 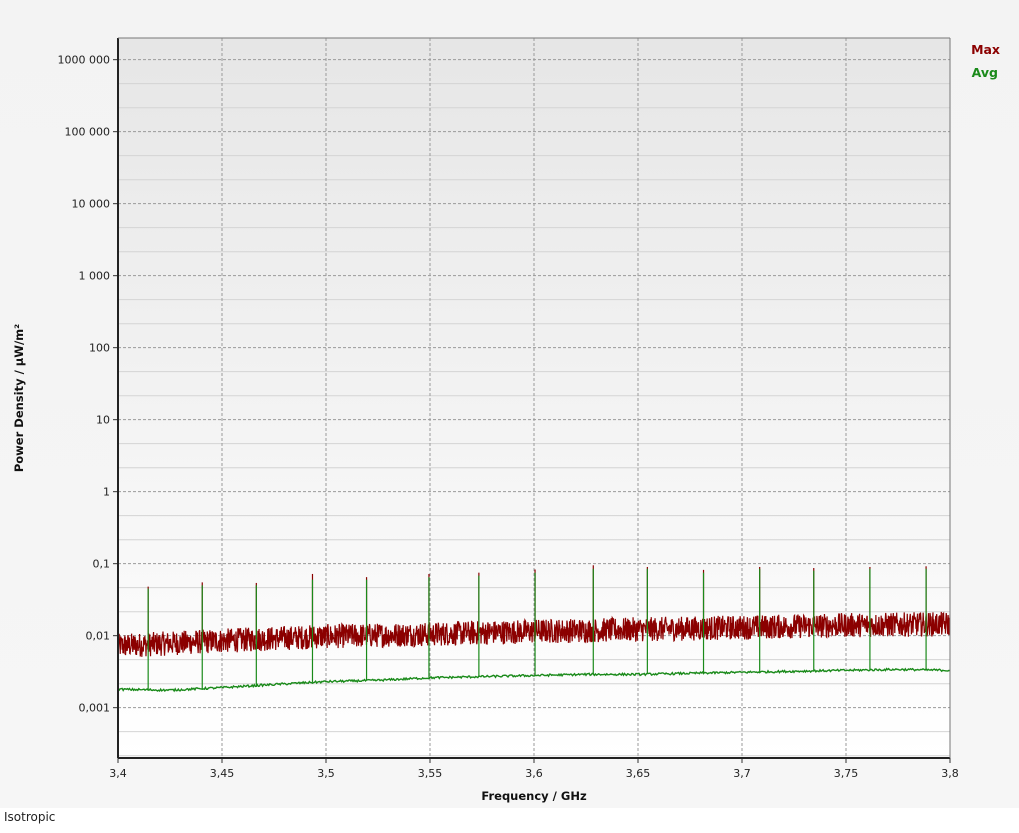 I want to click on x-tick-label: 3,65, so click(x=638, y=773).